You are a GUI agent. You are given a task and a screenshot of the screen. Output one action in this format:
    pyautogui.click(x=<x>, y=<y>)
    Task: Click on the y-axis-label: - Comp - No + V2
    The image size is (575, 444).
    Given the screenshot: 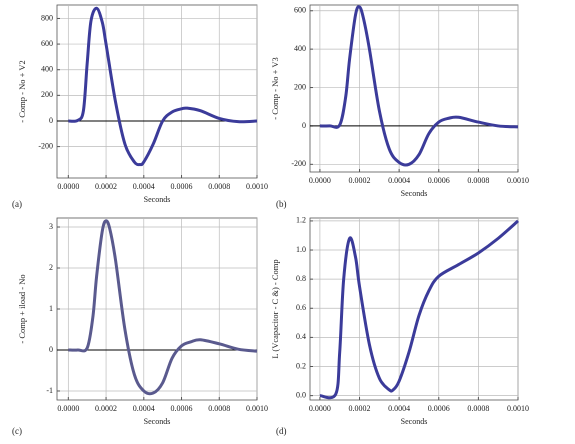 What is the action you would take?
    pyautogui.click(x=22, y=91)
    